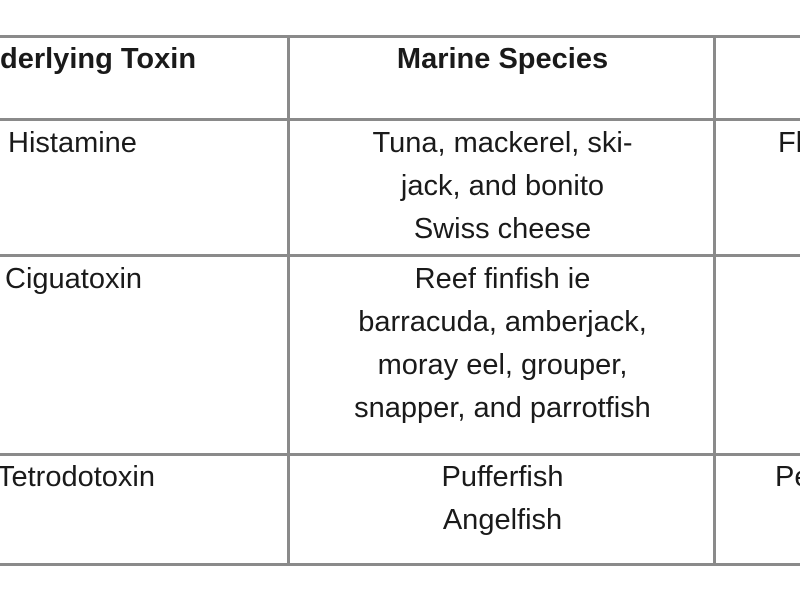  Describe the element at coordinates (787, 477) in the screenshot. I see `third-cell: Pe` at that location.